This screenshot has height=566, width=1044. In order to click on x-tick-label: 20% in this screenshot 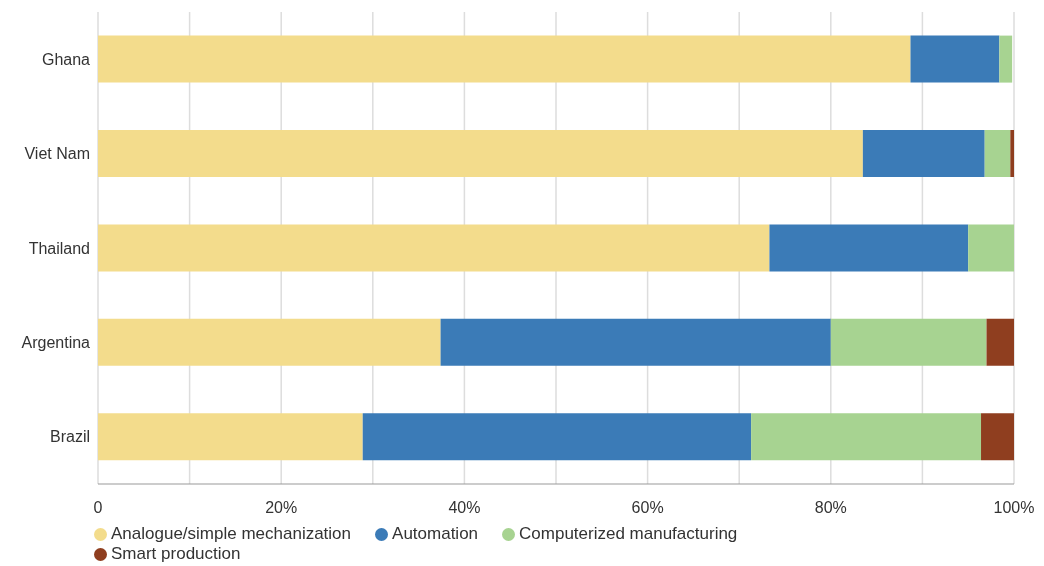, I will do `click(281, 508)`.